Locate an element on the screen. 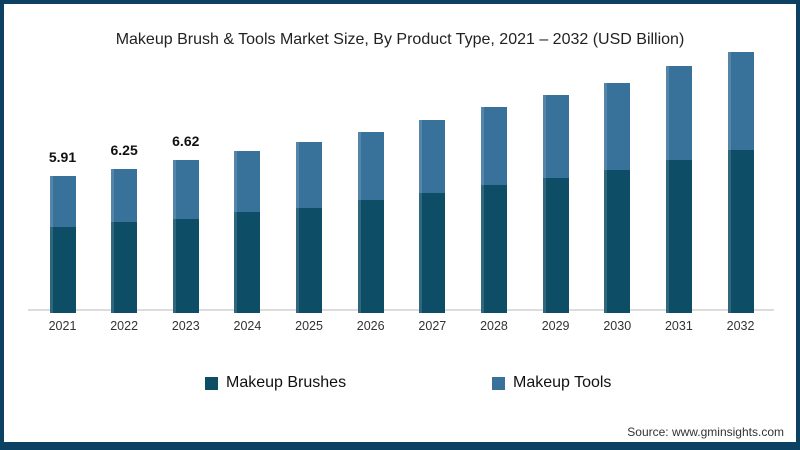 The width and height of the screenshot is (800, 450). bar-2031 is located at coordinates (678, 189).